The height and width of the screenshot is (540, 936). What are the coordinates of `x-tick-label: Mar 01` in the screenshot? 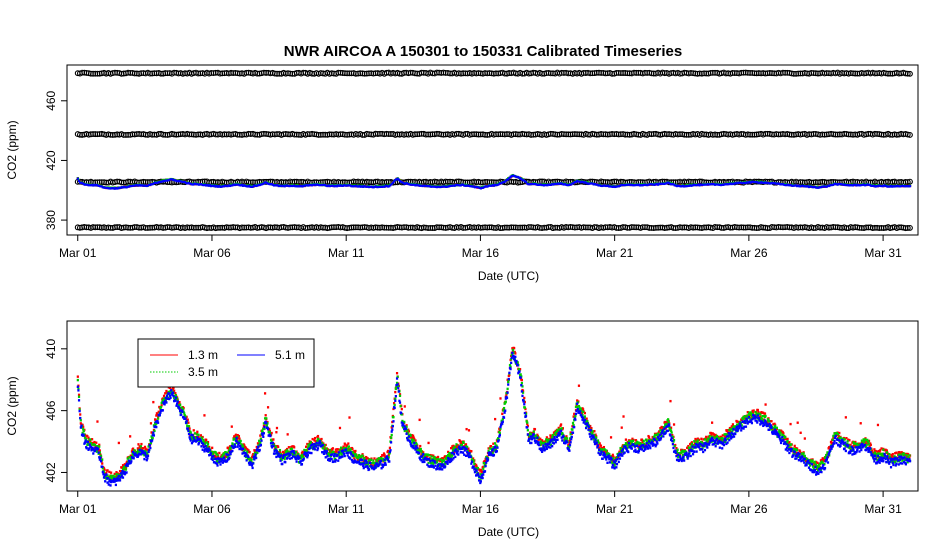 It's located at (78, 509).